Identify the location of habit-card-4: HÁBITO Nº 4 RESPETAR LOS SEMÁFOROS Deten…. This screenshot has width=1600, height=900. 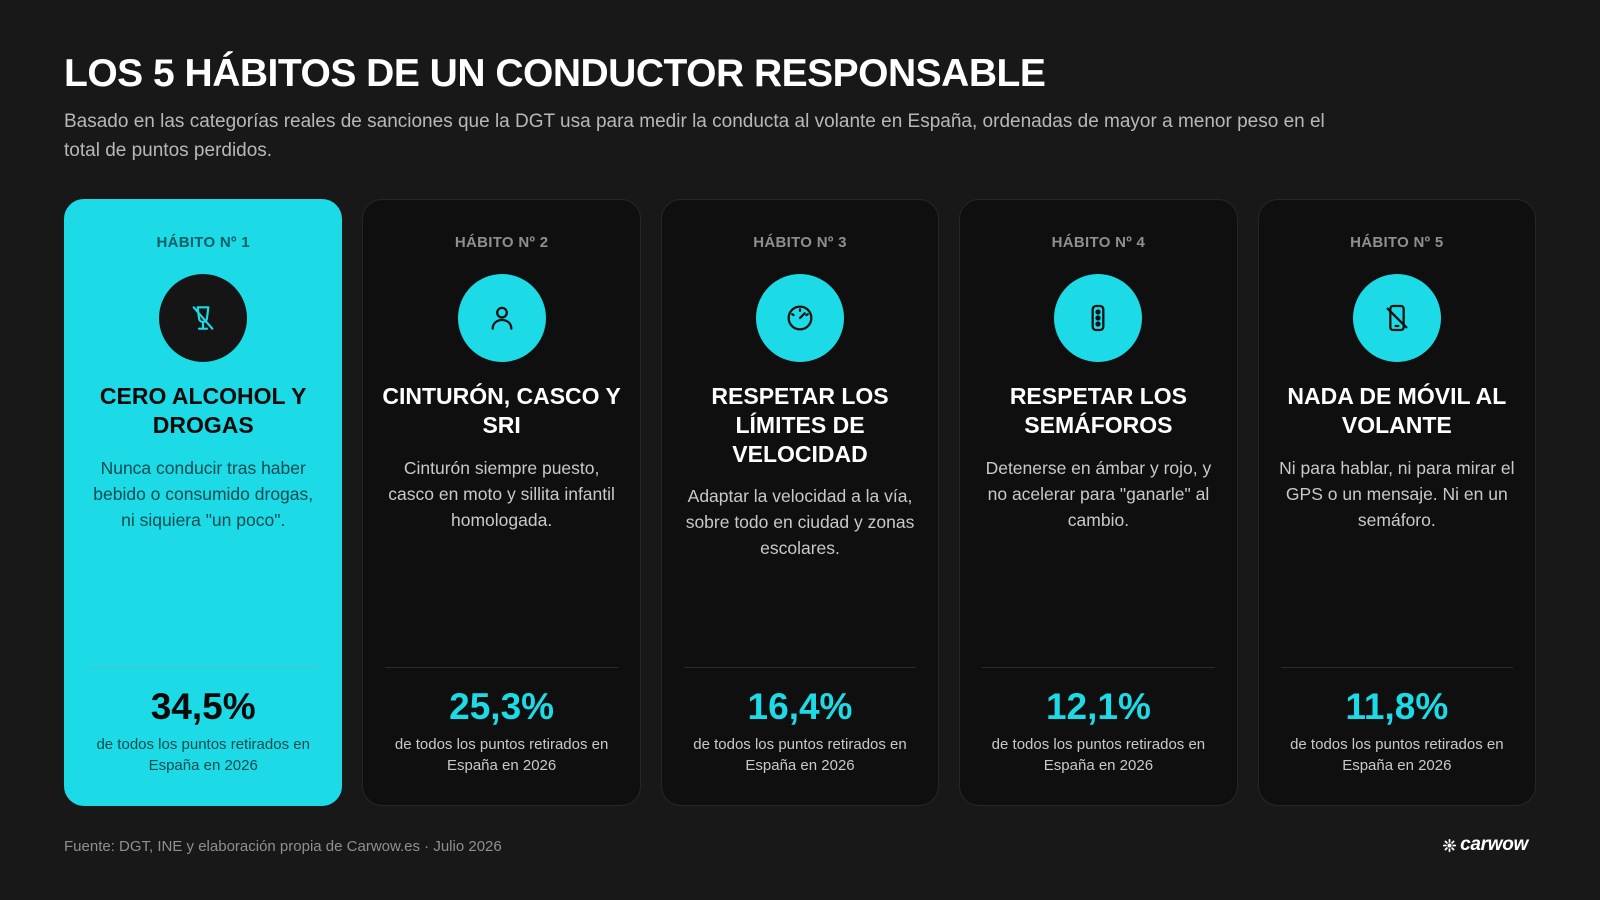
(1098, 502).